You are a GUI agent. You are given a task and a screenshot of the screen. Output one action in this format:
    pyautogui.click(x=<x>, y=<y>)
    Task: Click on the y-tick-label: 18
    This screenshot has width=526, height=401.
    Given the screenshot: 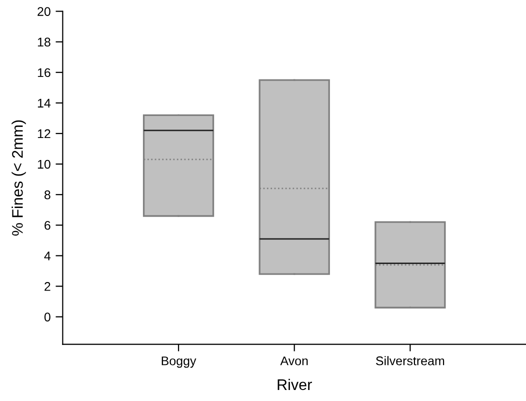 What is the action you would take?
    pyautogui.click(x=44, y=42)
    